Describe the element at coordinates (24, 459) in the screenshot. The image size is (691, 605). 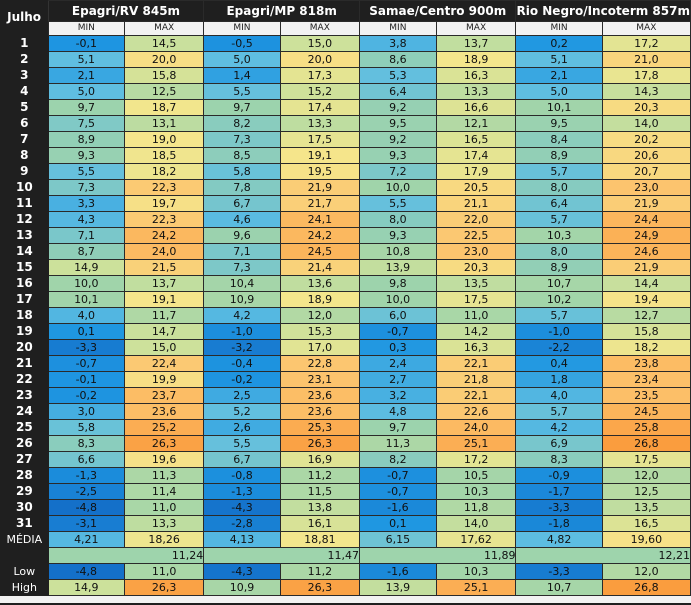
I see `day-label: 27` at that location.